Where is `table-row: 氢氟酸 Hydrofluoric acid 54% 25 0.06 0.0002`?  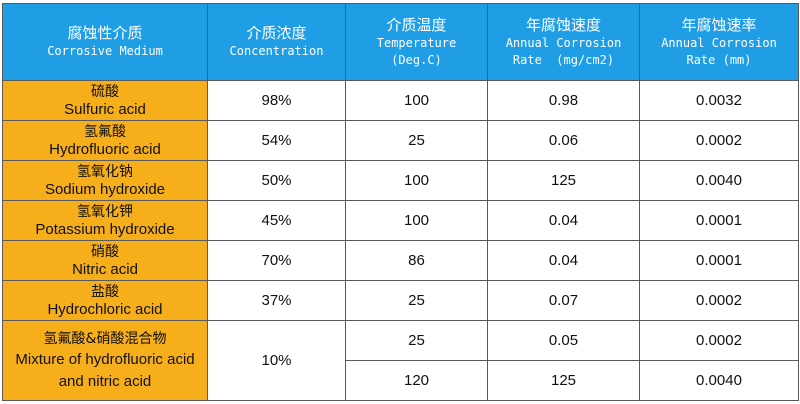
table-row: 氢氟酸 Hydrofluoric acid 54% 25 0.06 0.0002 is located at coordinates (400, 140).